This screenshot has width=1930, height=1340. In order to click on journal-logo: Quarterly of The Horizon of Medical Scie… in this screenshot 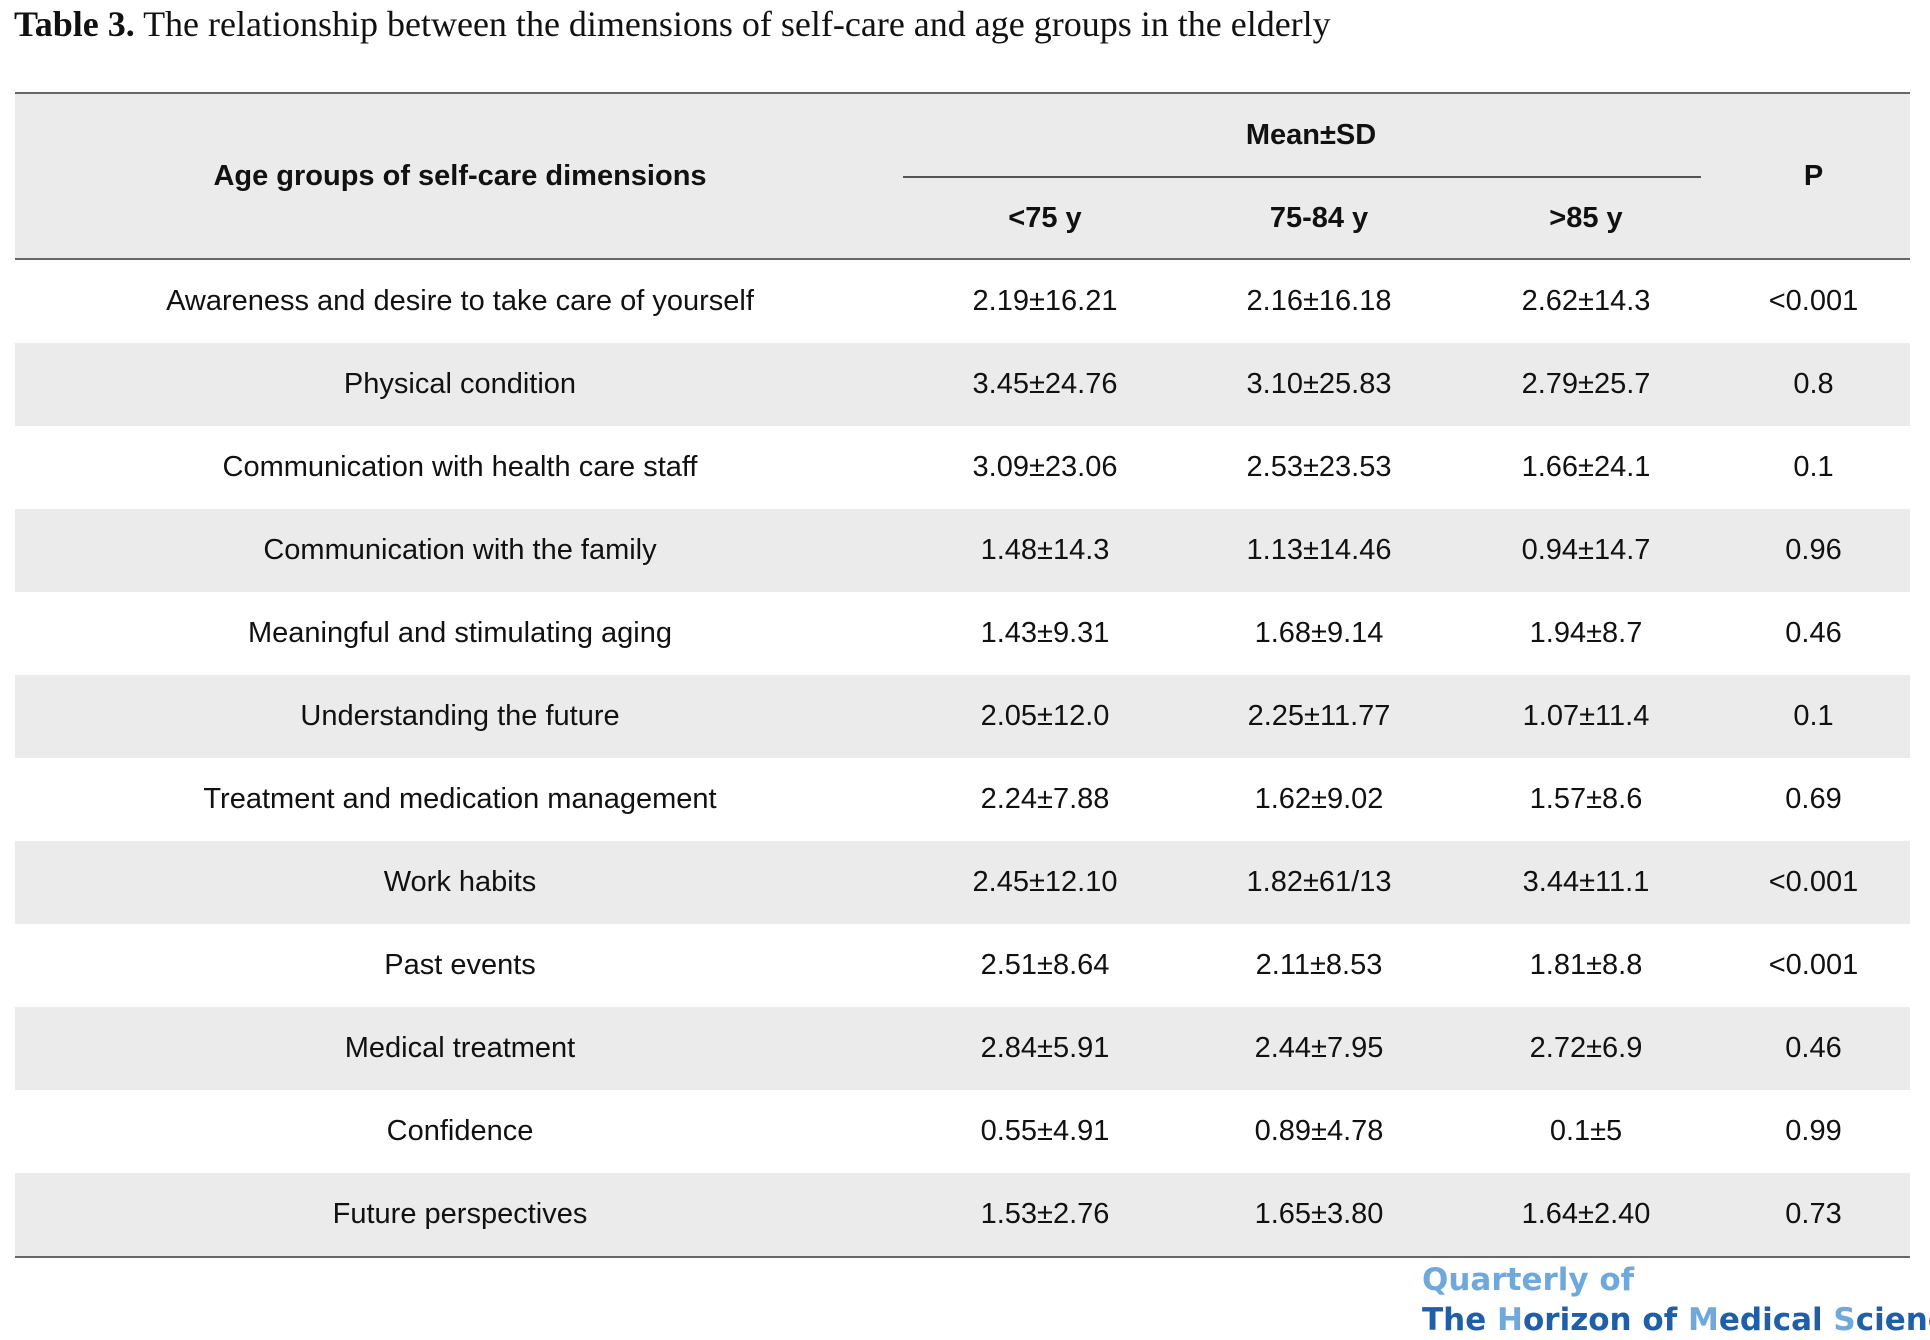, I will do `click(1676, 1300)`.